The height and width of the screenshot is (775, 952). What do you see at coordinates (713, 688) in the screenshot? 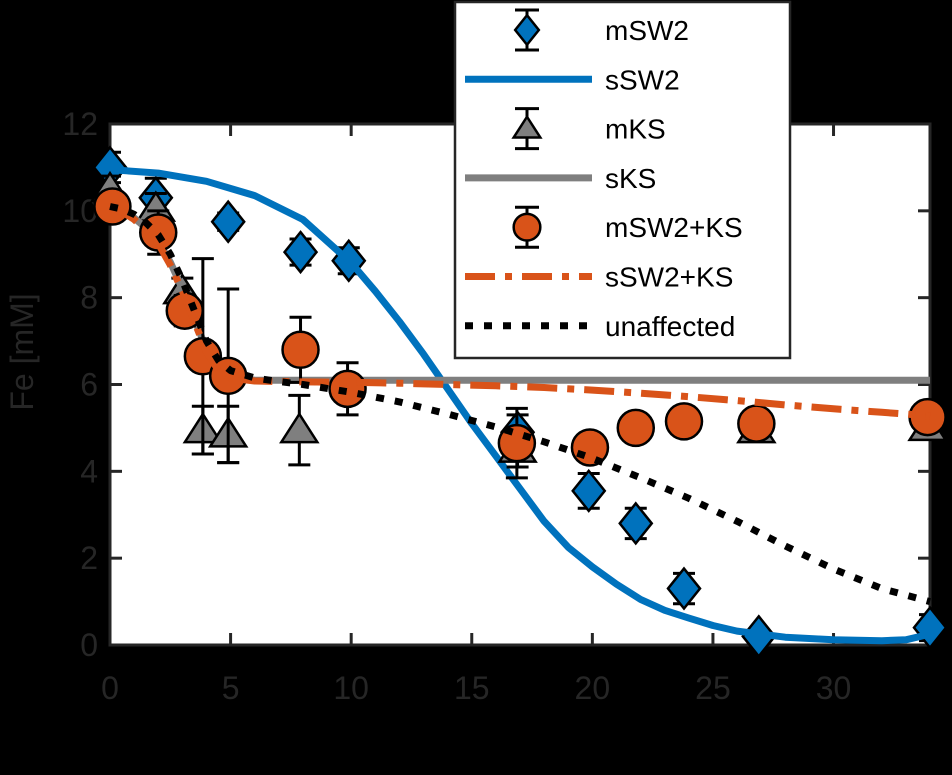
I see `x-tick-label-25: 25` at bounding box center [713, 688].